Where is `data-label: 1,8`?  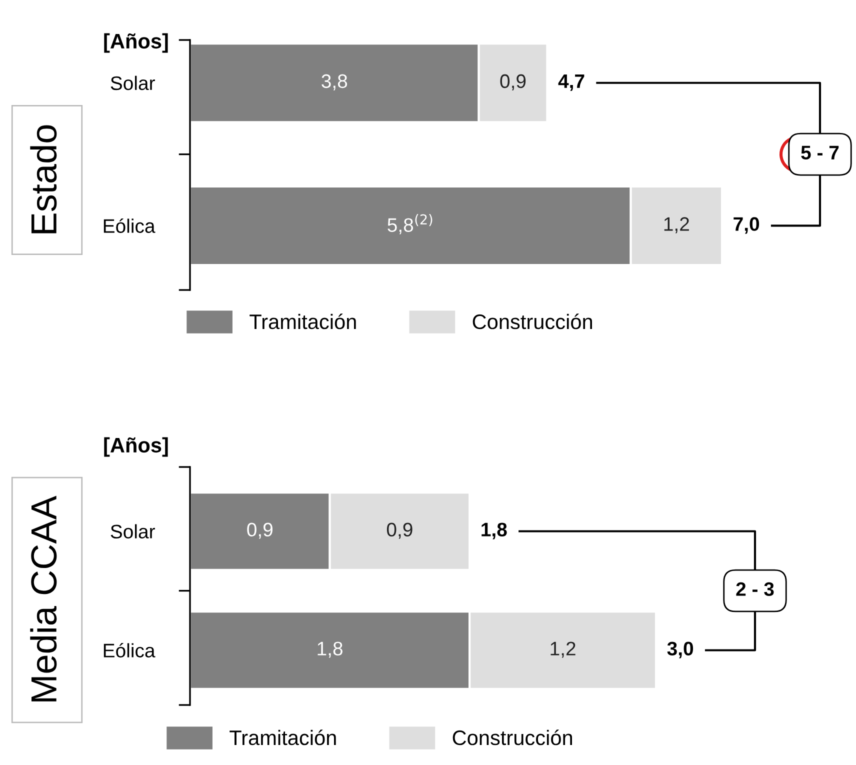
data-label: 1,8 is located at coordinates (330, 650).